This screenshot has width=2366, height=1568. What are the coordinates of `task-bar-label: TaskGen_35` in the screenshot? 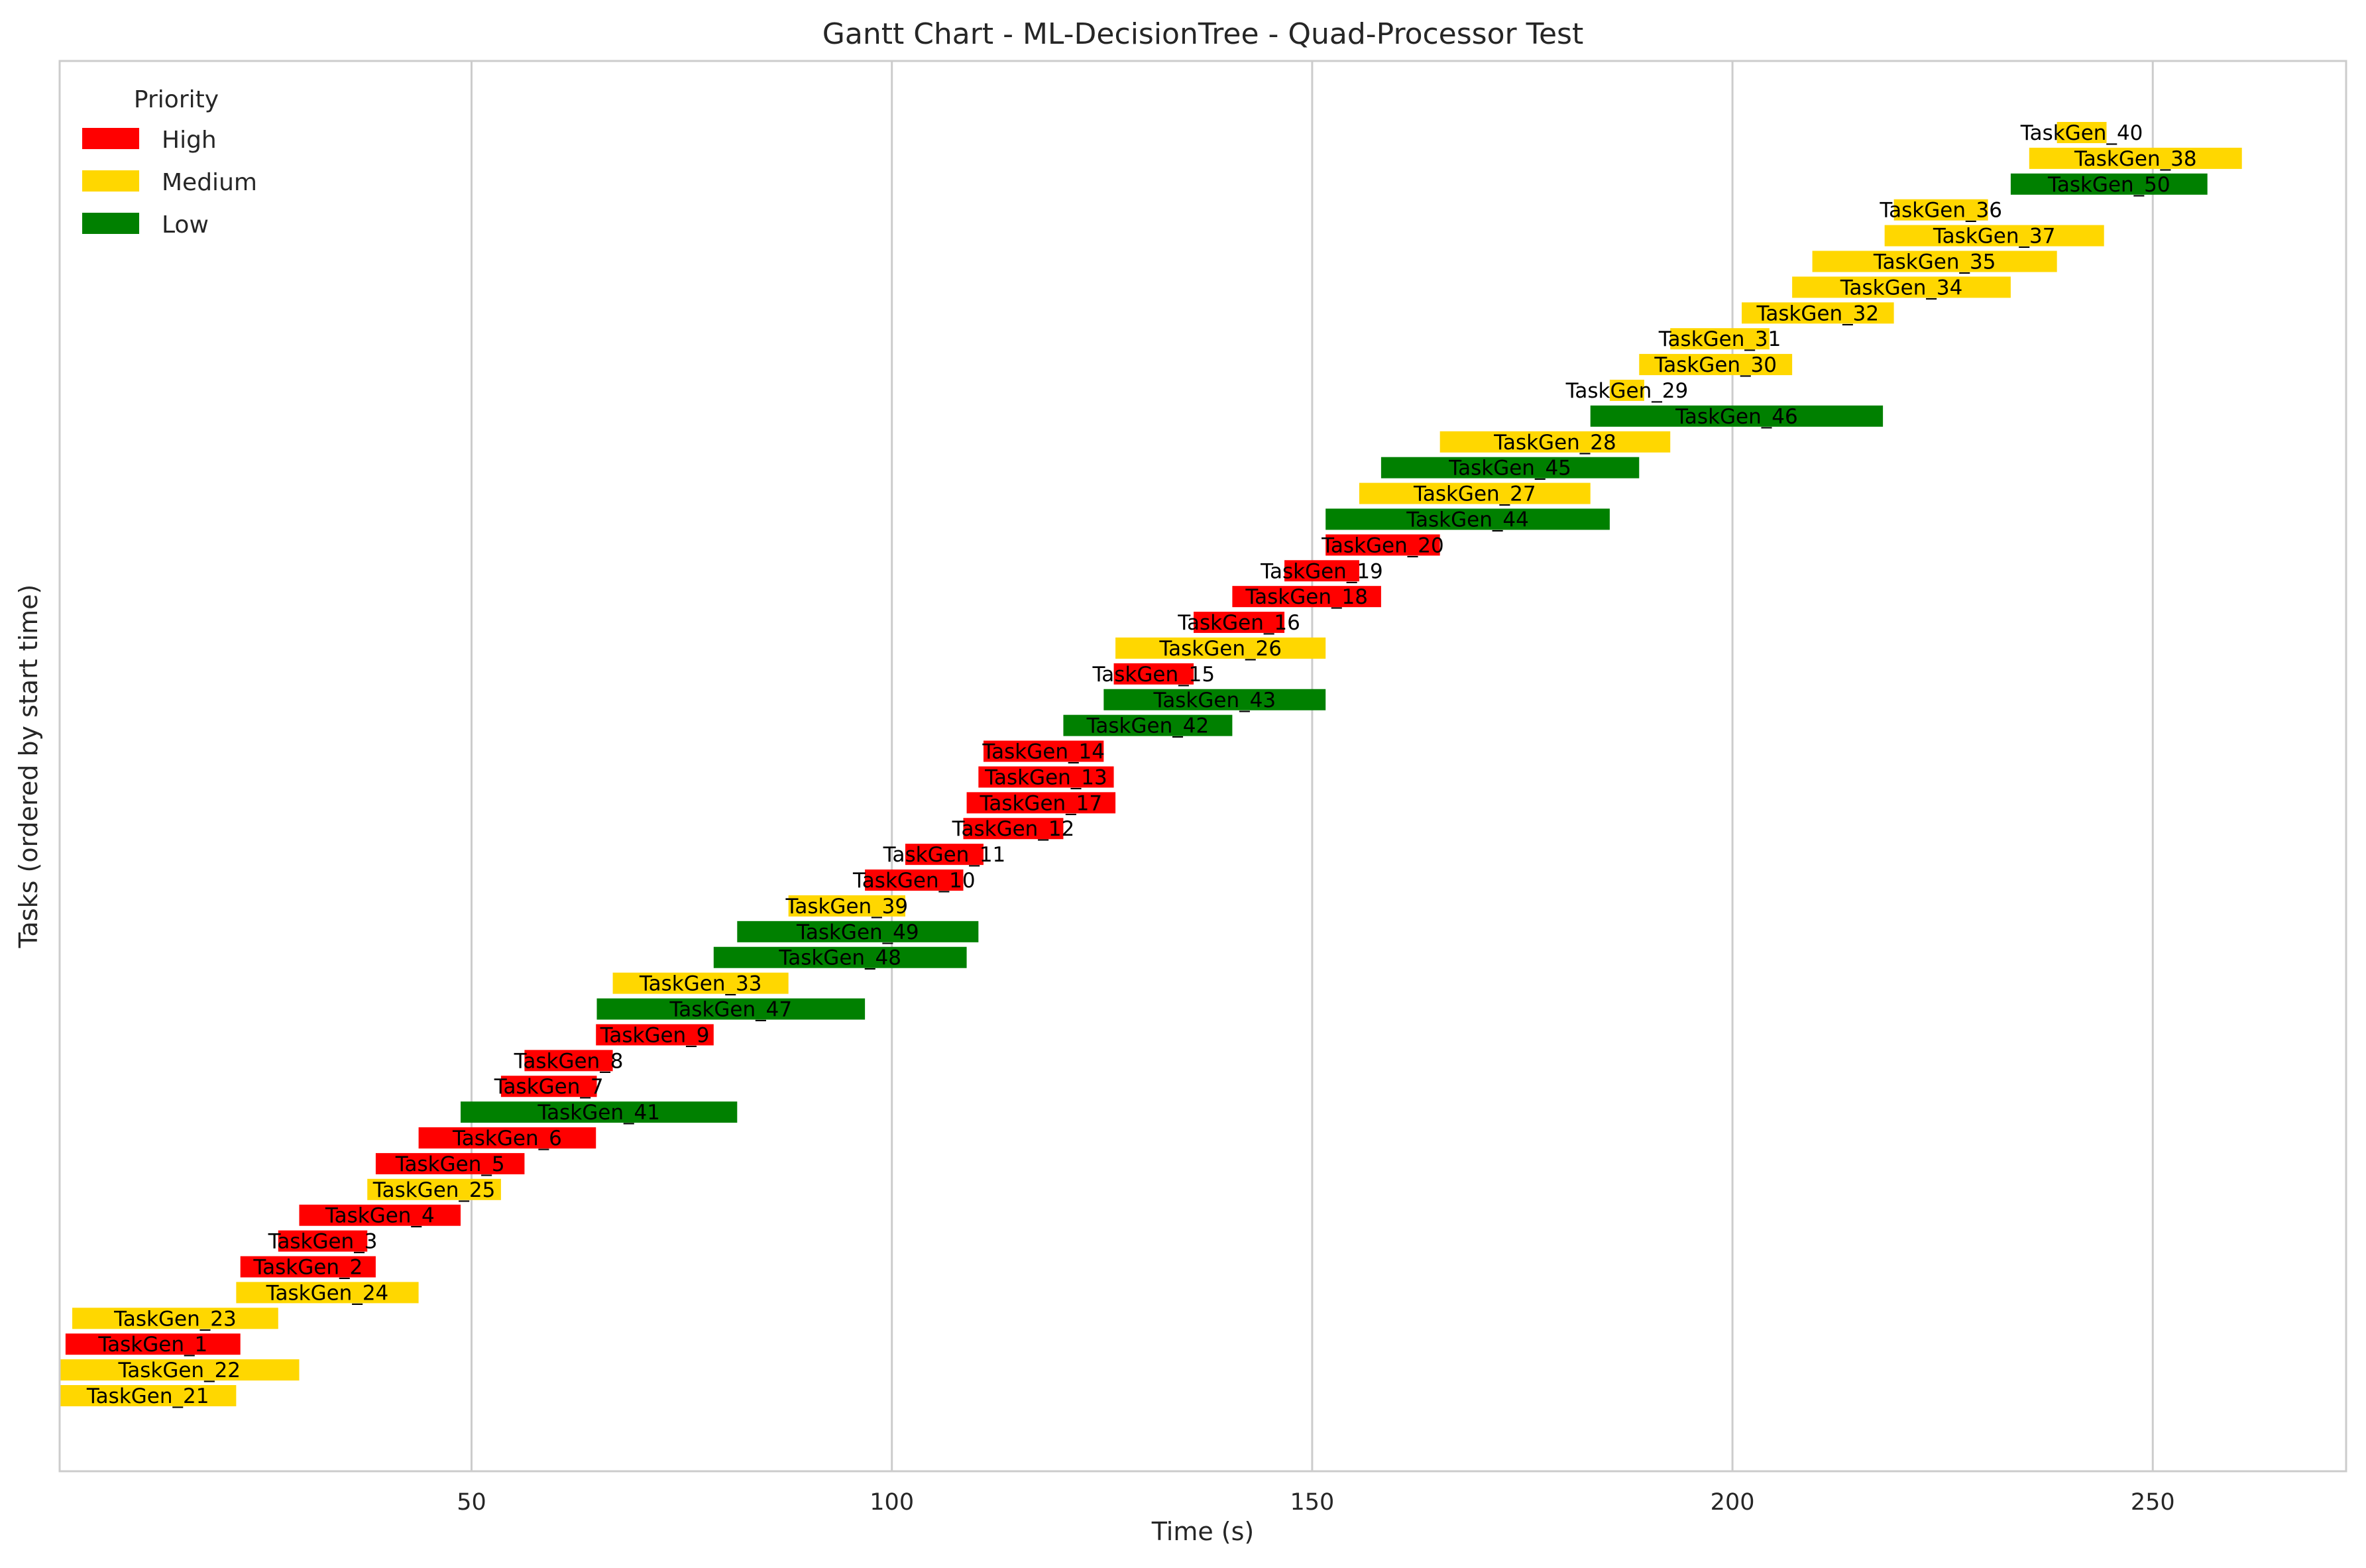 It's located at (1934, 262).